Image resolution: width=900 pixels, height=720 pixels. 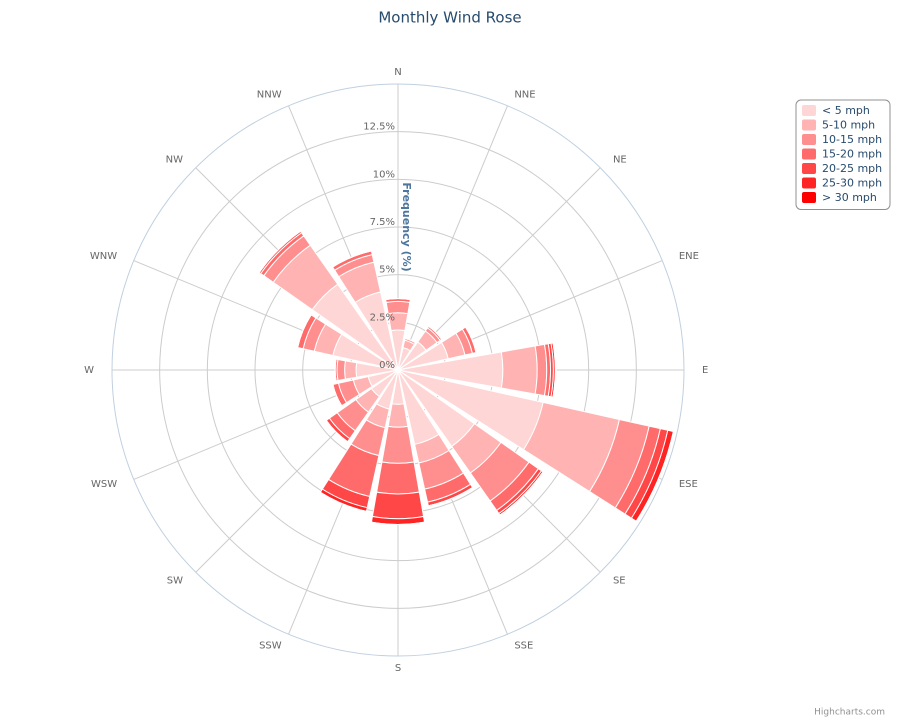 What do you see at coordinates (175, 581) in the screenshot?
I see `direction-label: SW` at bounding box center [175, 581].